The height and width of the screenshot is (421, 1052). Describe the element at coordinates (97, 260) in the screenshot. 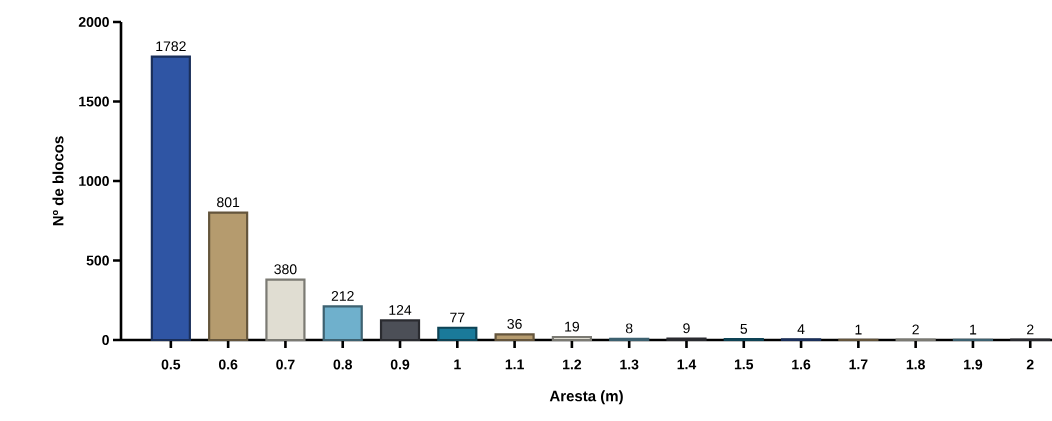

I see `y-tick-label: 500` at that location.